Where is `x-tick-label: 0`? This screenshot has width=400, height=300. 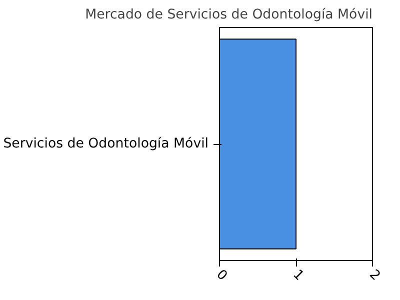 x-tick-label: 0 is located at coordinates (221, 275).